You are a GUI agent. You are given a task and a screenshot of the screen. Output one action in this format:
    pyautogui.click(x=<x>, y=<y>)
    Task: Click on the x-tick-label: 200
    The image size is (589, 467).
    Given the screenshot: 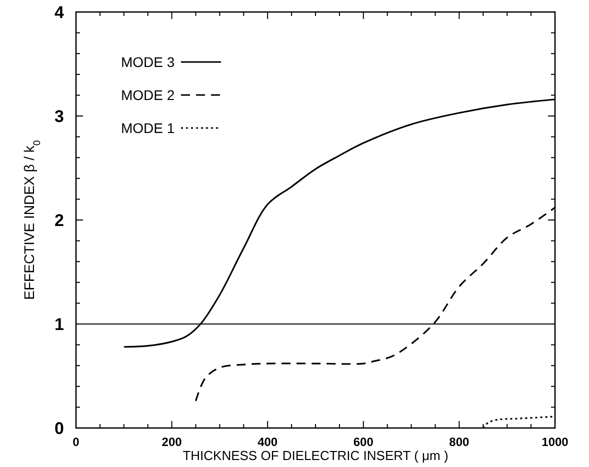 What is the action you would take?
    pyautogui.click(x=172, y=442)
    